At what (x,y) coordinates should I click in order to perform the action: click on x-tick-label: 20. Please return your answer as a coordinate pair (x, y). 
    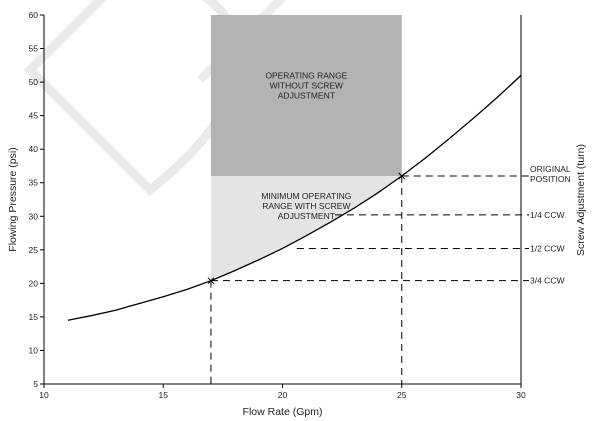
    Looking at the image, I should click on (283, 395).